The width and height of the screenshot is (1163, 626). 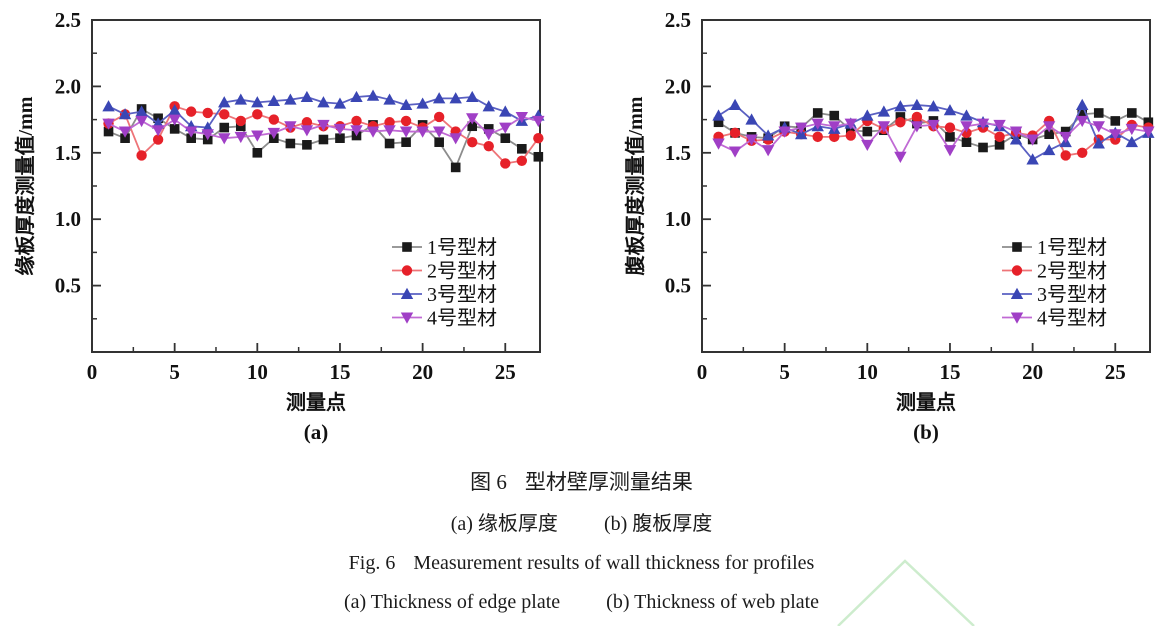 What do you see at coordinates (1017, 293) in the screenshot?
I see `legend-marker-3号型材` at bounding box center [1017, 293].